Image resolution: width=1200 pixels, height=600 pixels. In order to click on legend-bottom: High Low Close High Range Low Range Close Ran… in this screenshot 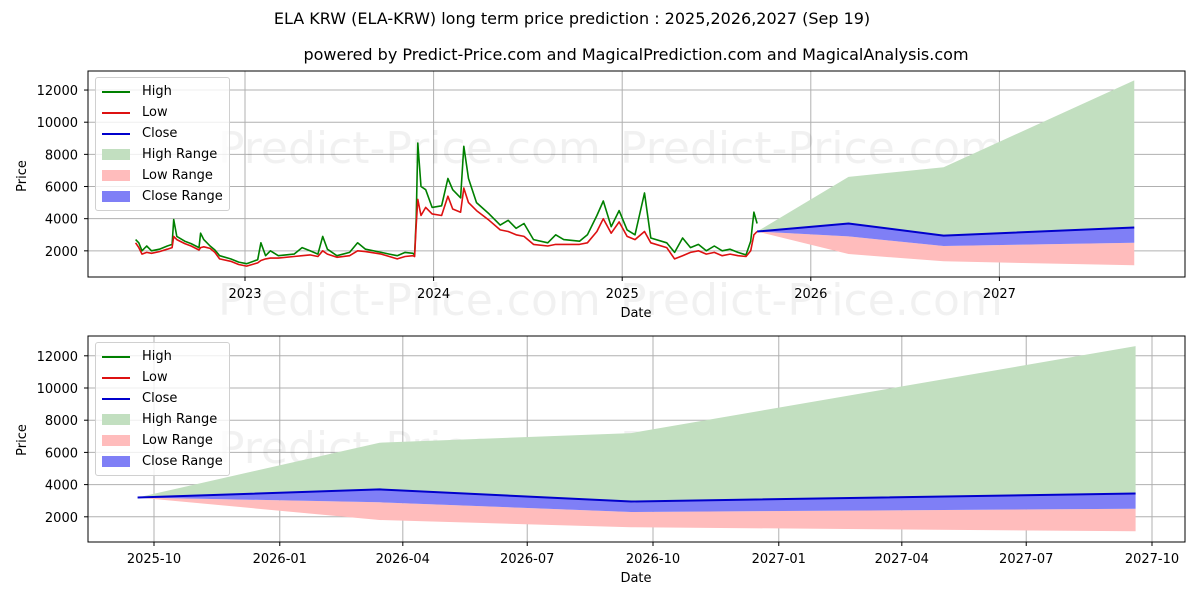, I will do `click(162, 409)`.